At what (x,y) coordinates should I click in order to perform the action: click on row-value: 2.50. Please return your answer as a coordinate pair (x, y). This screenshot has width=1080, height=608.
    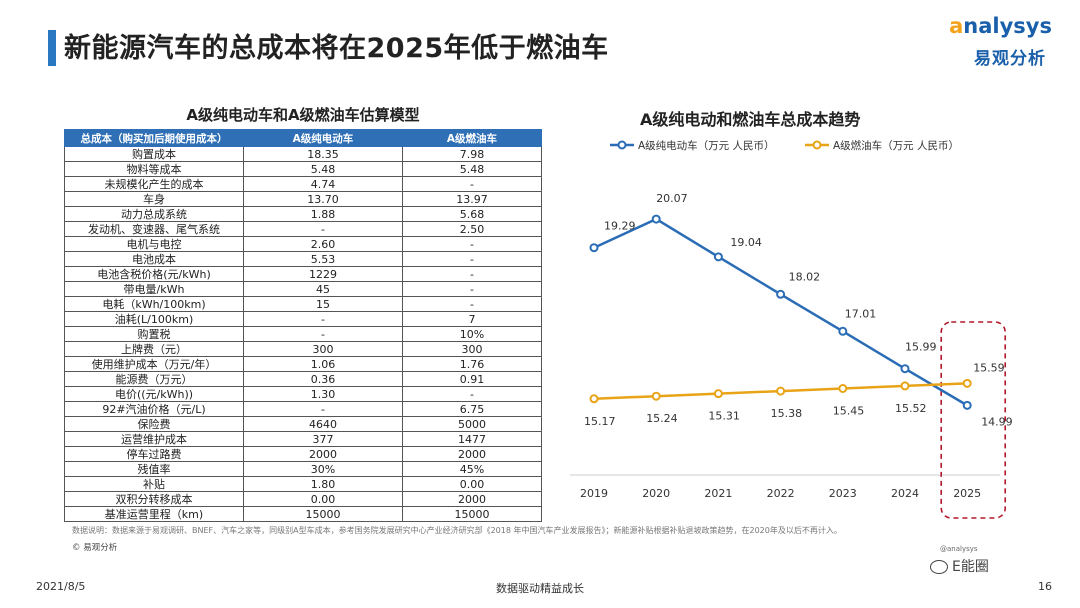
    Looking at the image, I should click on (472, 229).